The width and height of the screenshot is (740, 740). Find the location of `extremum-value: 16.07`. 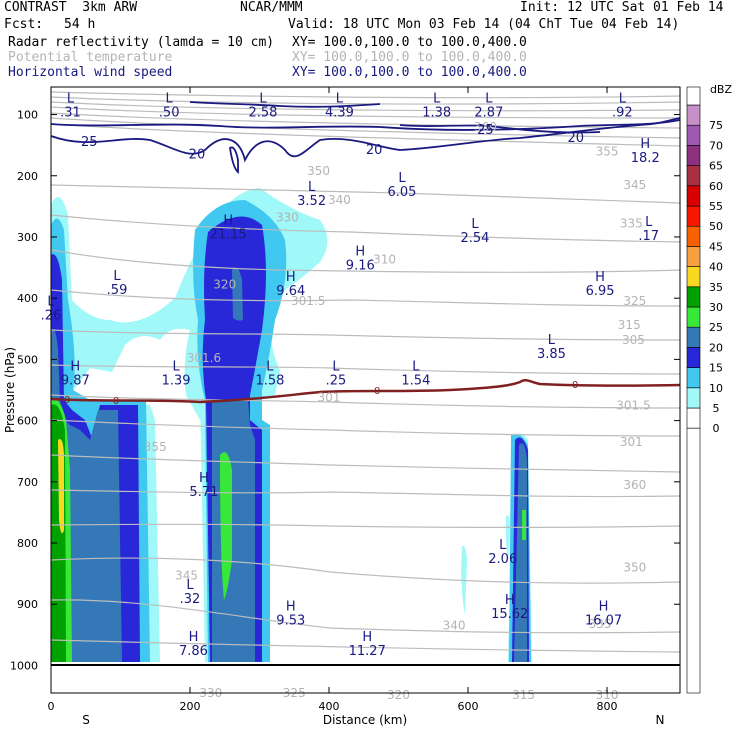

extremum-value: 16.07 is located at coordinates (603, 620).